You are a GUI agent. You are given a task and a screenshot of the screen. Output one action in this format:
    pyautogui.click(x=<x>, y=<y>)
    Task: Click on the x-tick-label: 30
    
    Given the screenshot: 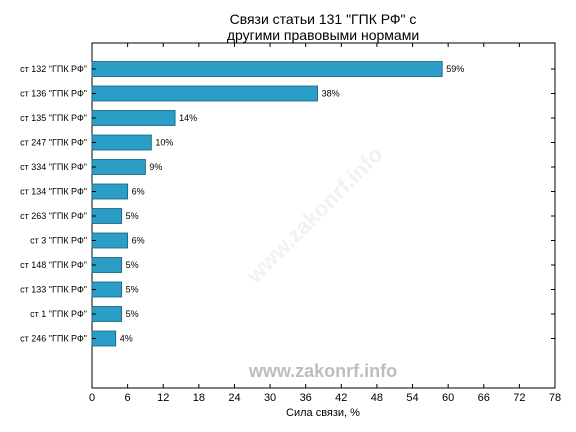 What is the action you would take?
    pyautogui.click(x=270, y=398)
    